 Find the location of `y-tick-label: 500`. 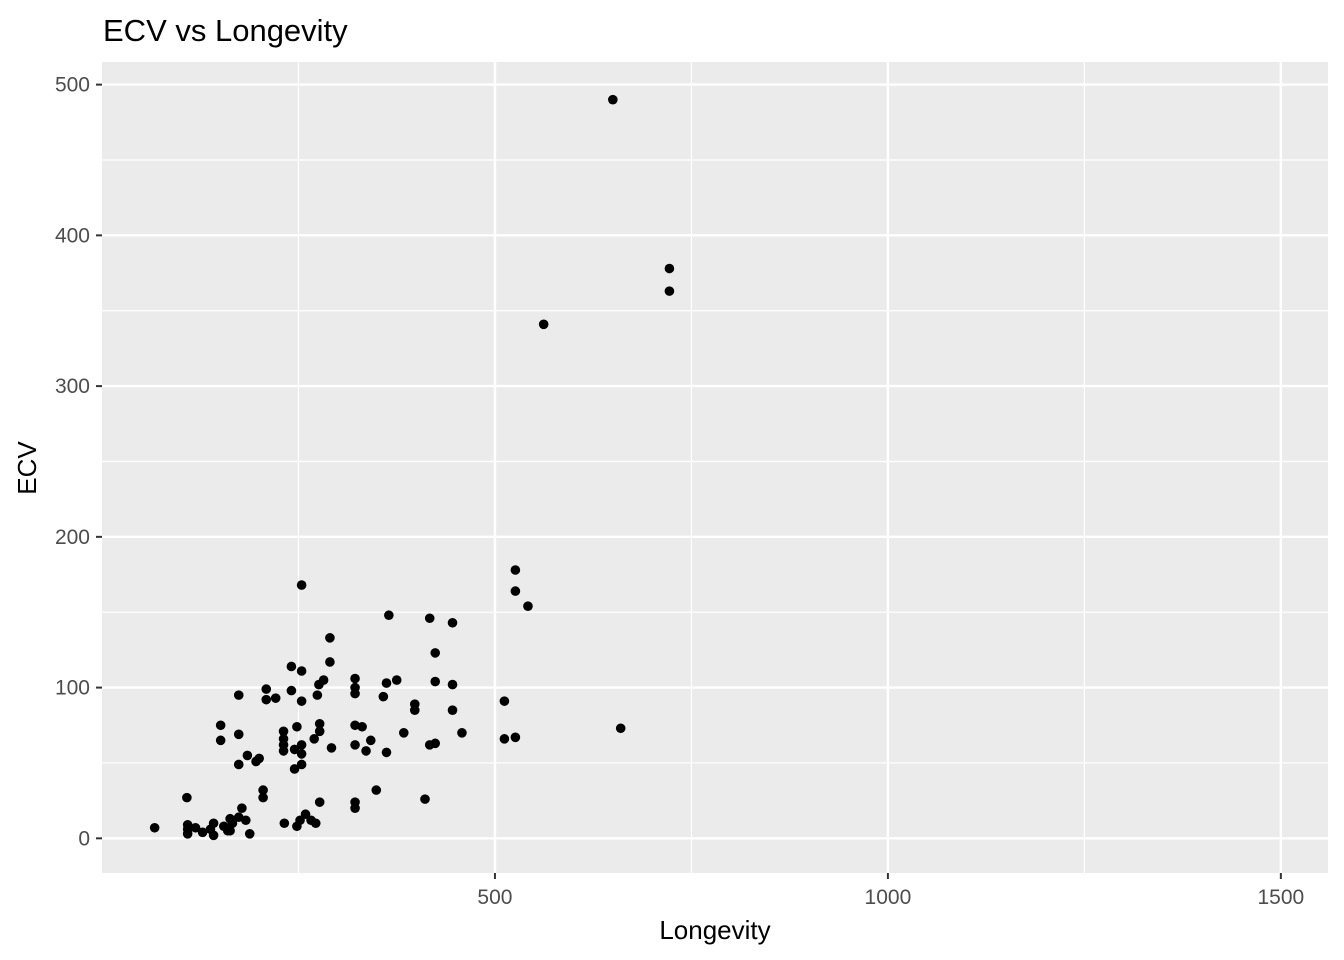

y-tick-label: 500 is located at coordinates (72, 85).